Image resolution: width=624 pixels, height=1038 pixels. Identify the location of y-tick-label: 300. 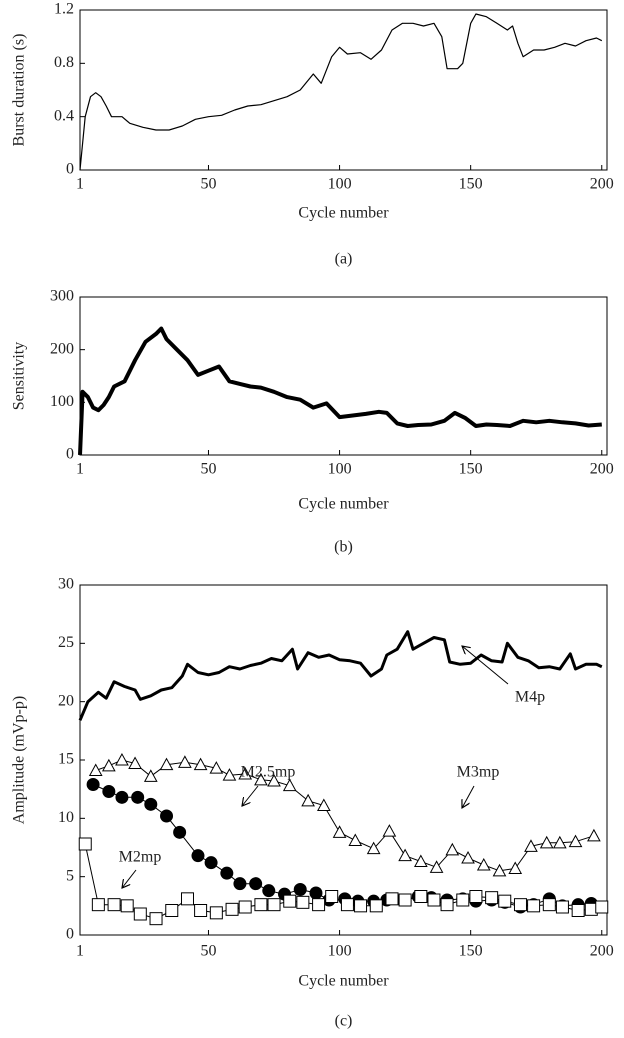
(62, 296).